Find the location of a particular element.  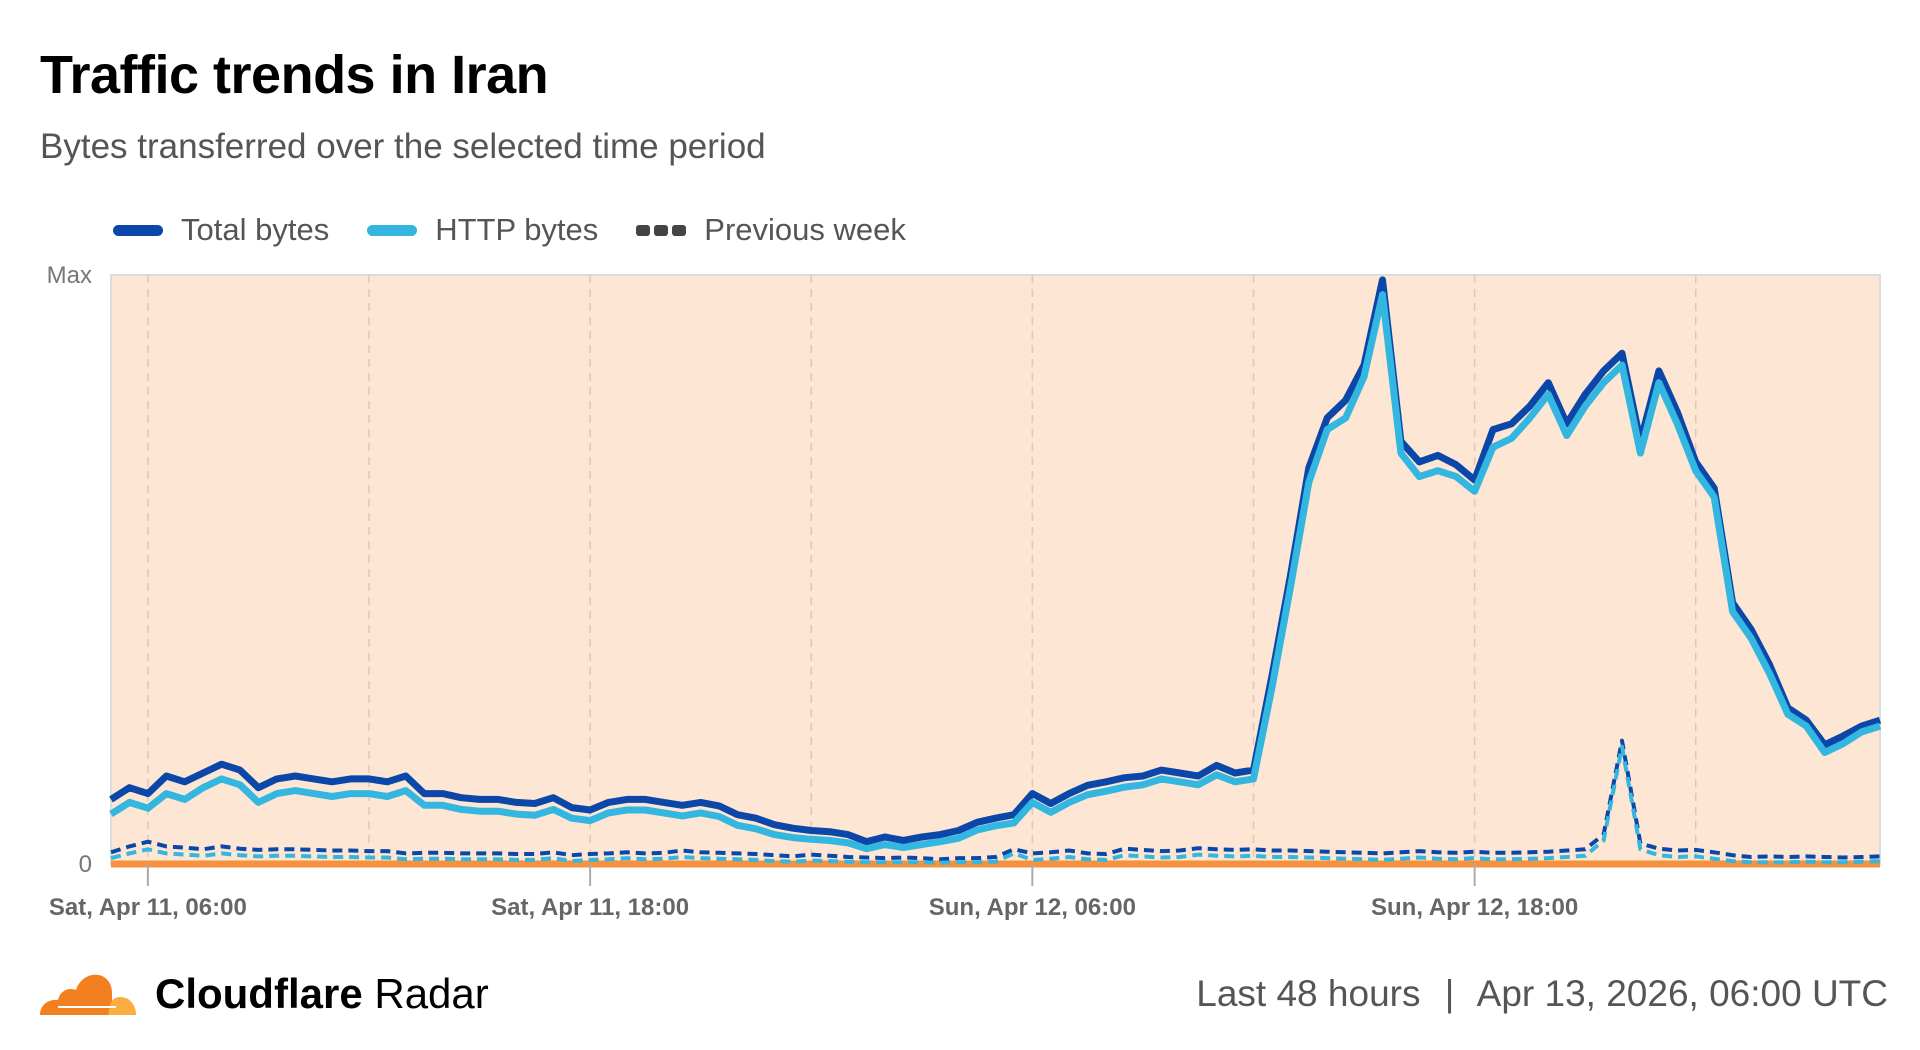

legend-label: HTTP bytes is located at coordinates (517, 229).